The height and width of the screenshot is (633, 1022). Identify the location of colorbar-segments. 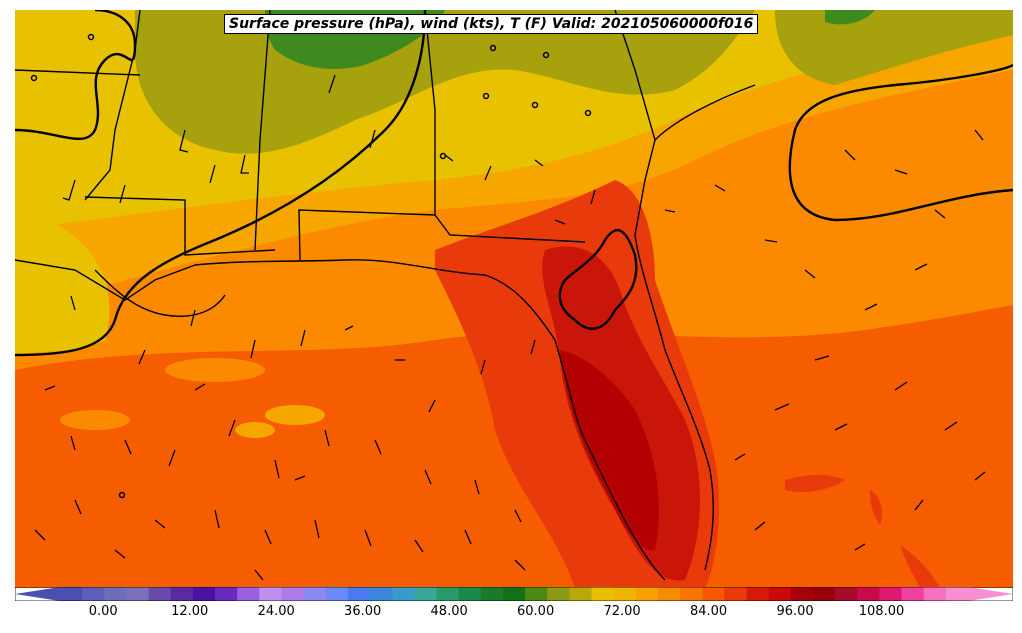
(514, 594).